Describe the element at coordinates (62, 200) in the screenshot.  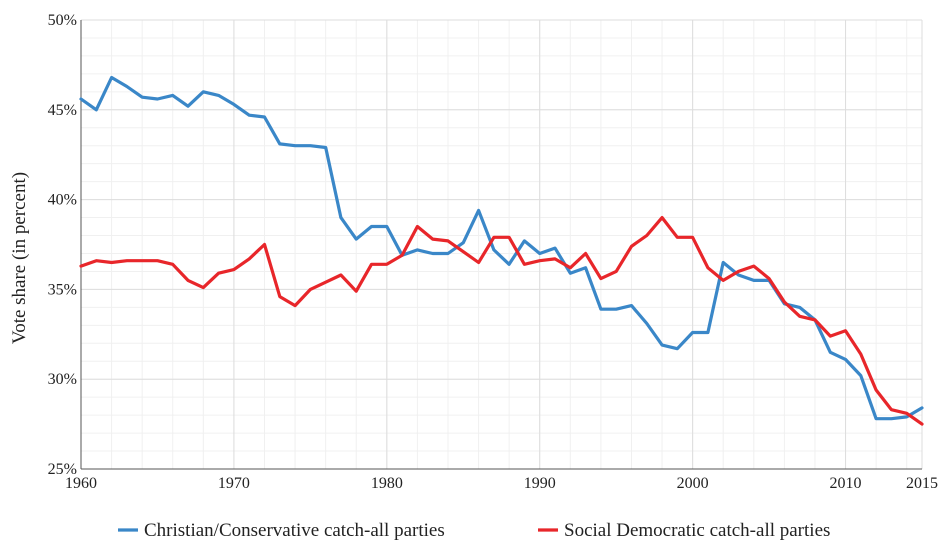
I see `y-tick-label: 40%` at that location.